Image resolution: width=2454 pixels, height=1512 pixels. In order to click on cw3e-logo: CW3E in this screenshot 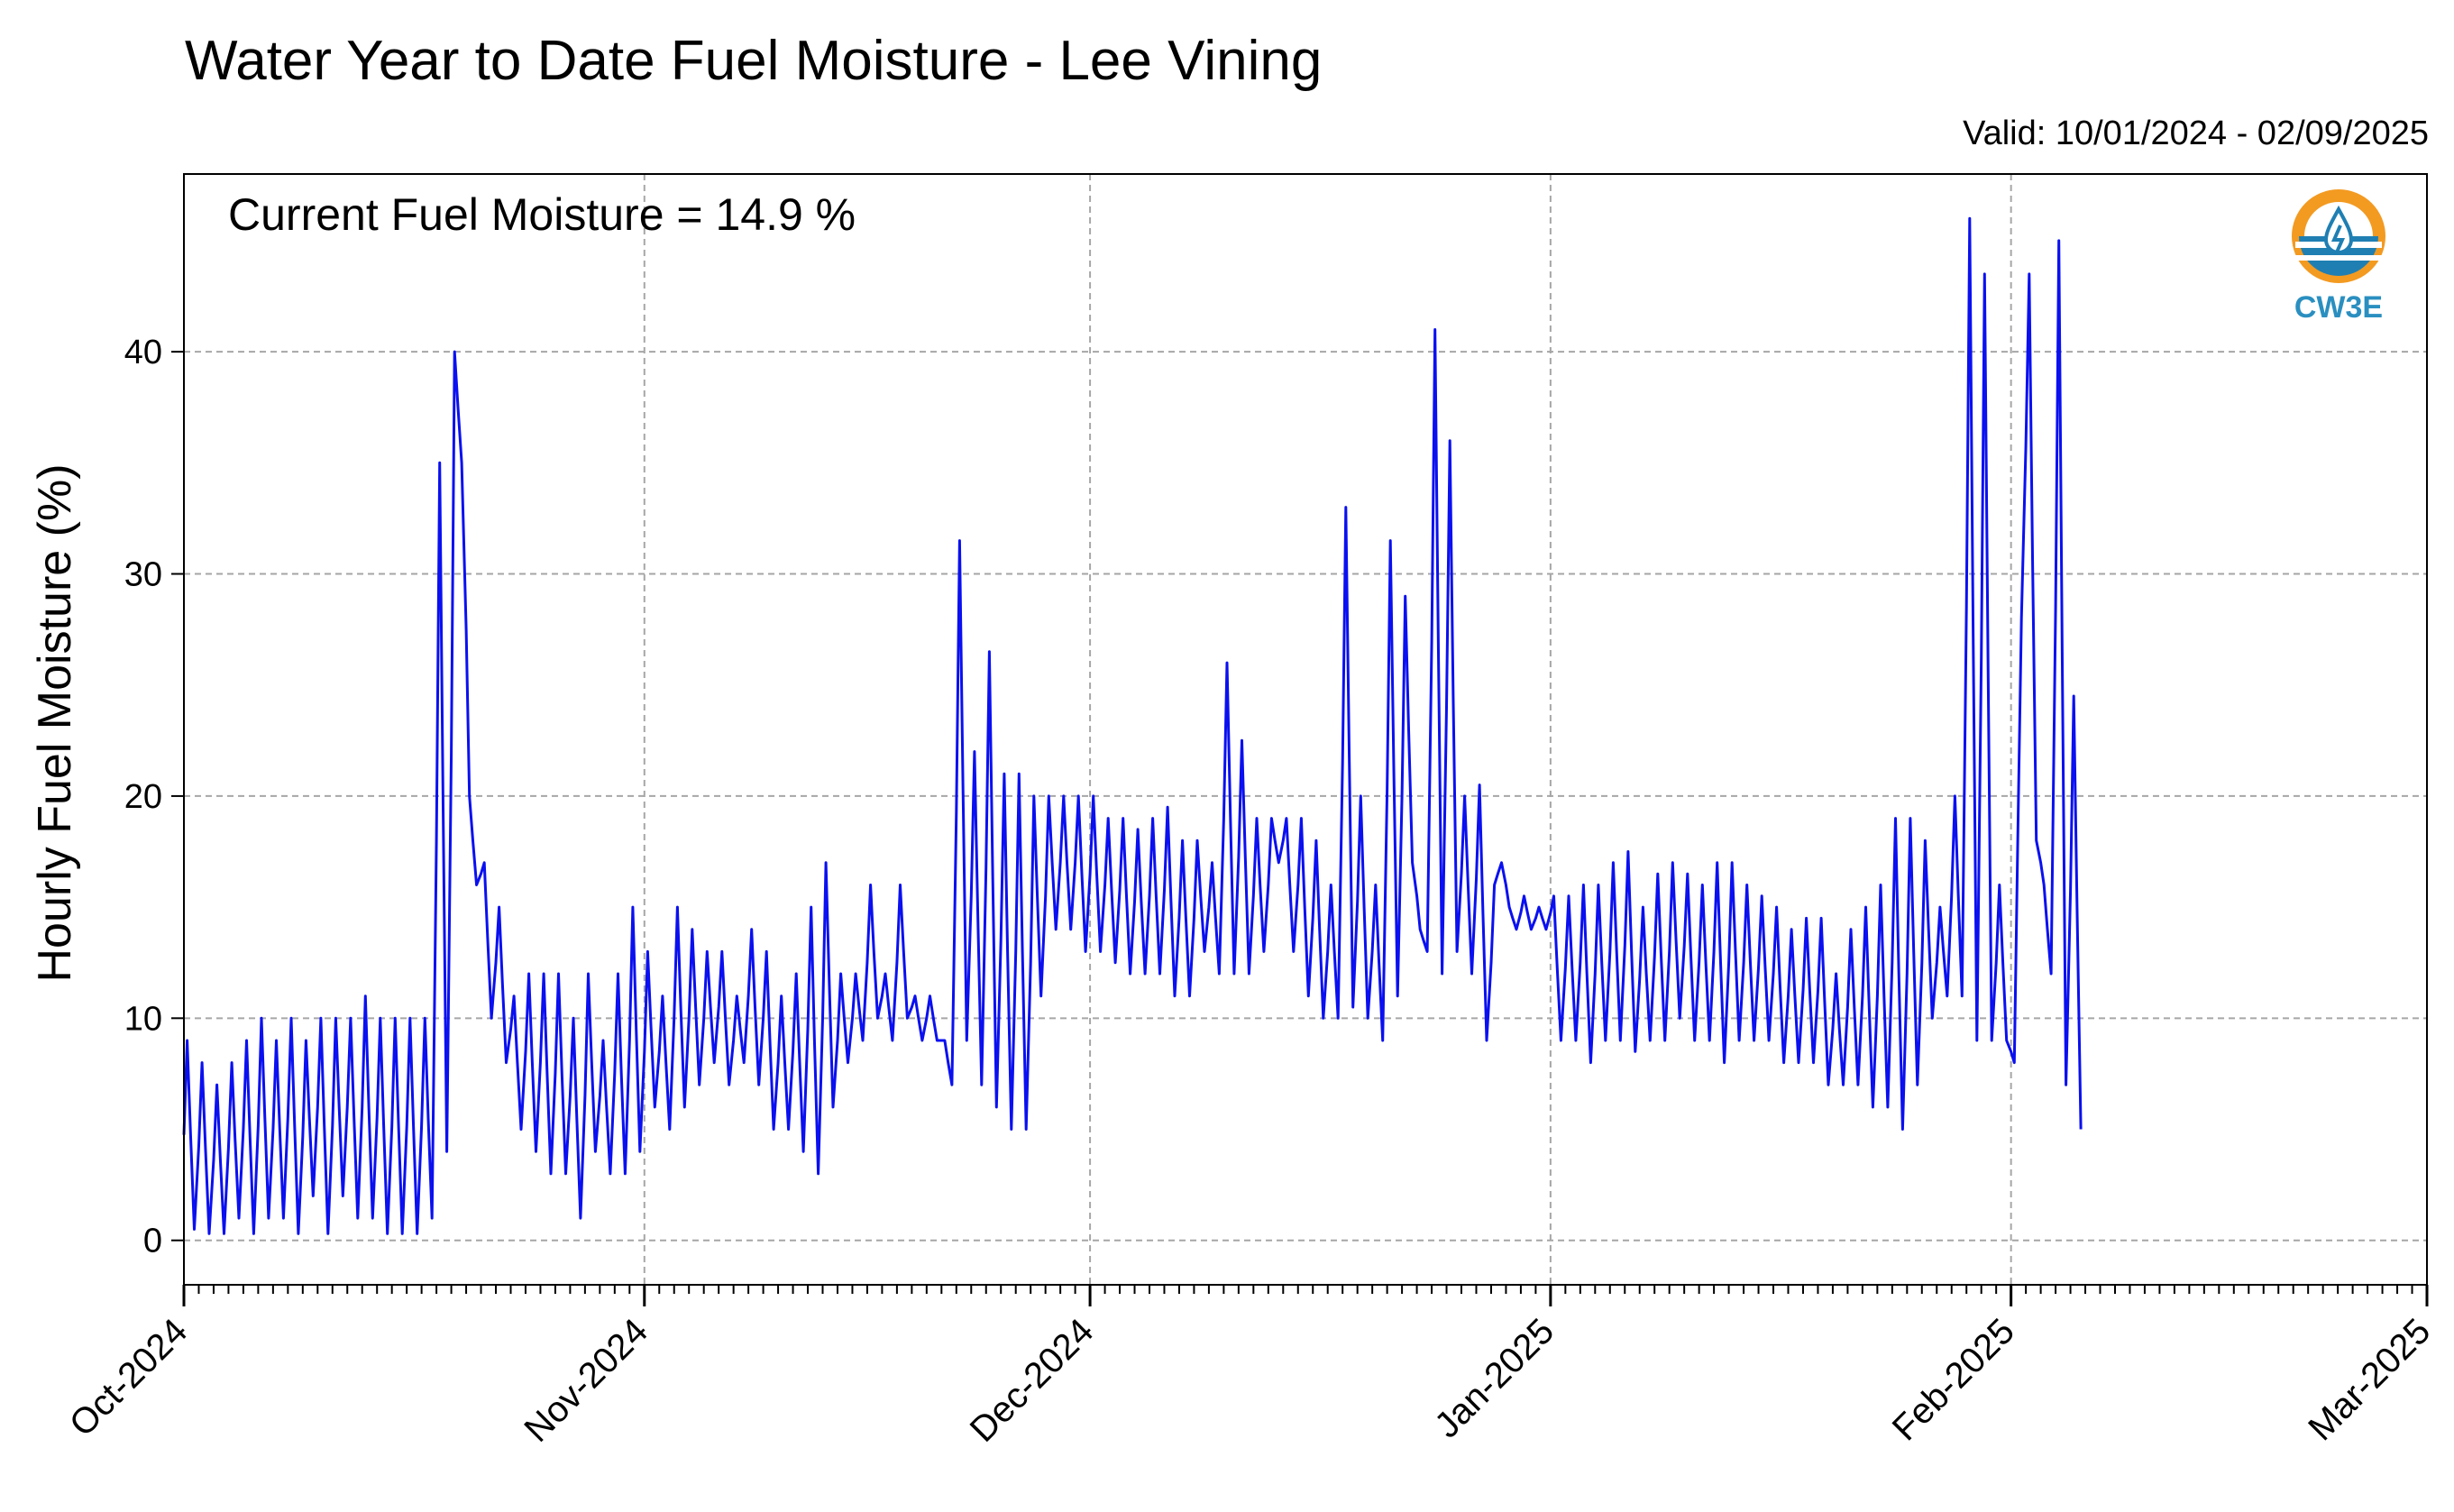, I will do `click(2338, 257)`.